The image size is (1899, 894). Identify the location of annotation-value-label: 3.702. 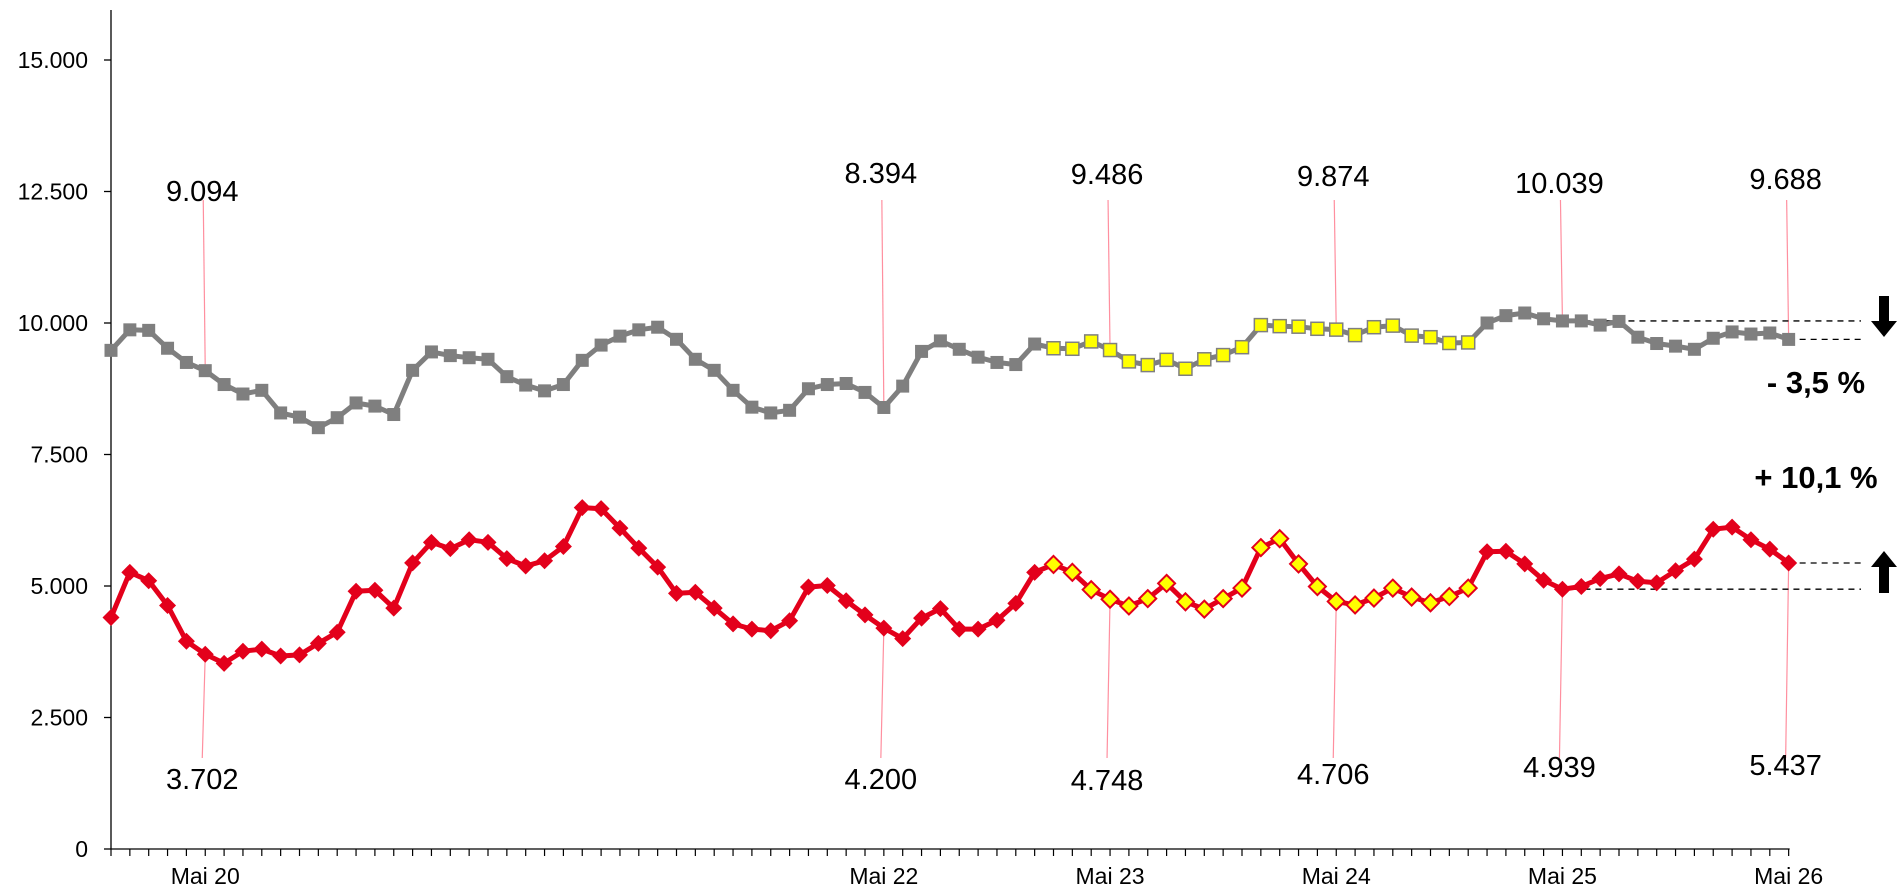
(202, 780).